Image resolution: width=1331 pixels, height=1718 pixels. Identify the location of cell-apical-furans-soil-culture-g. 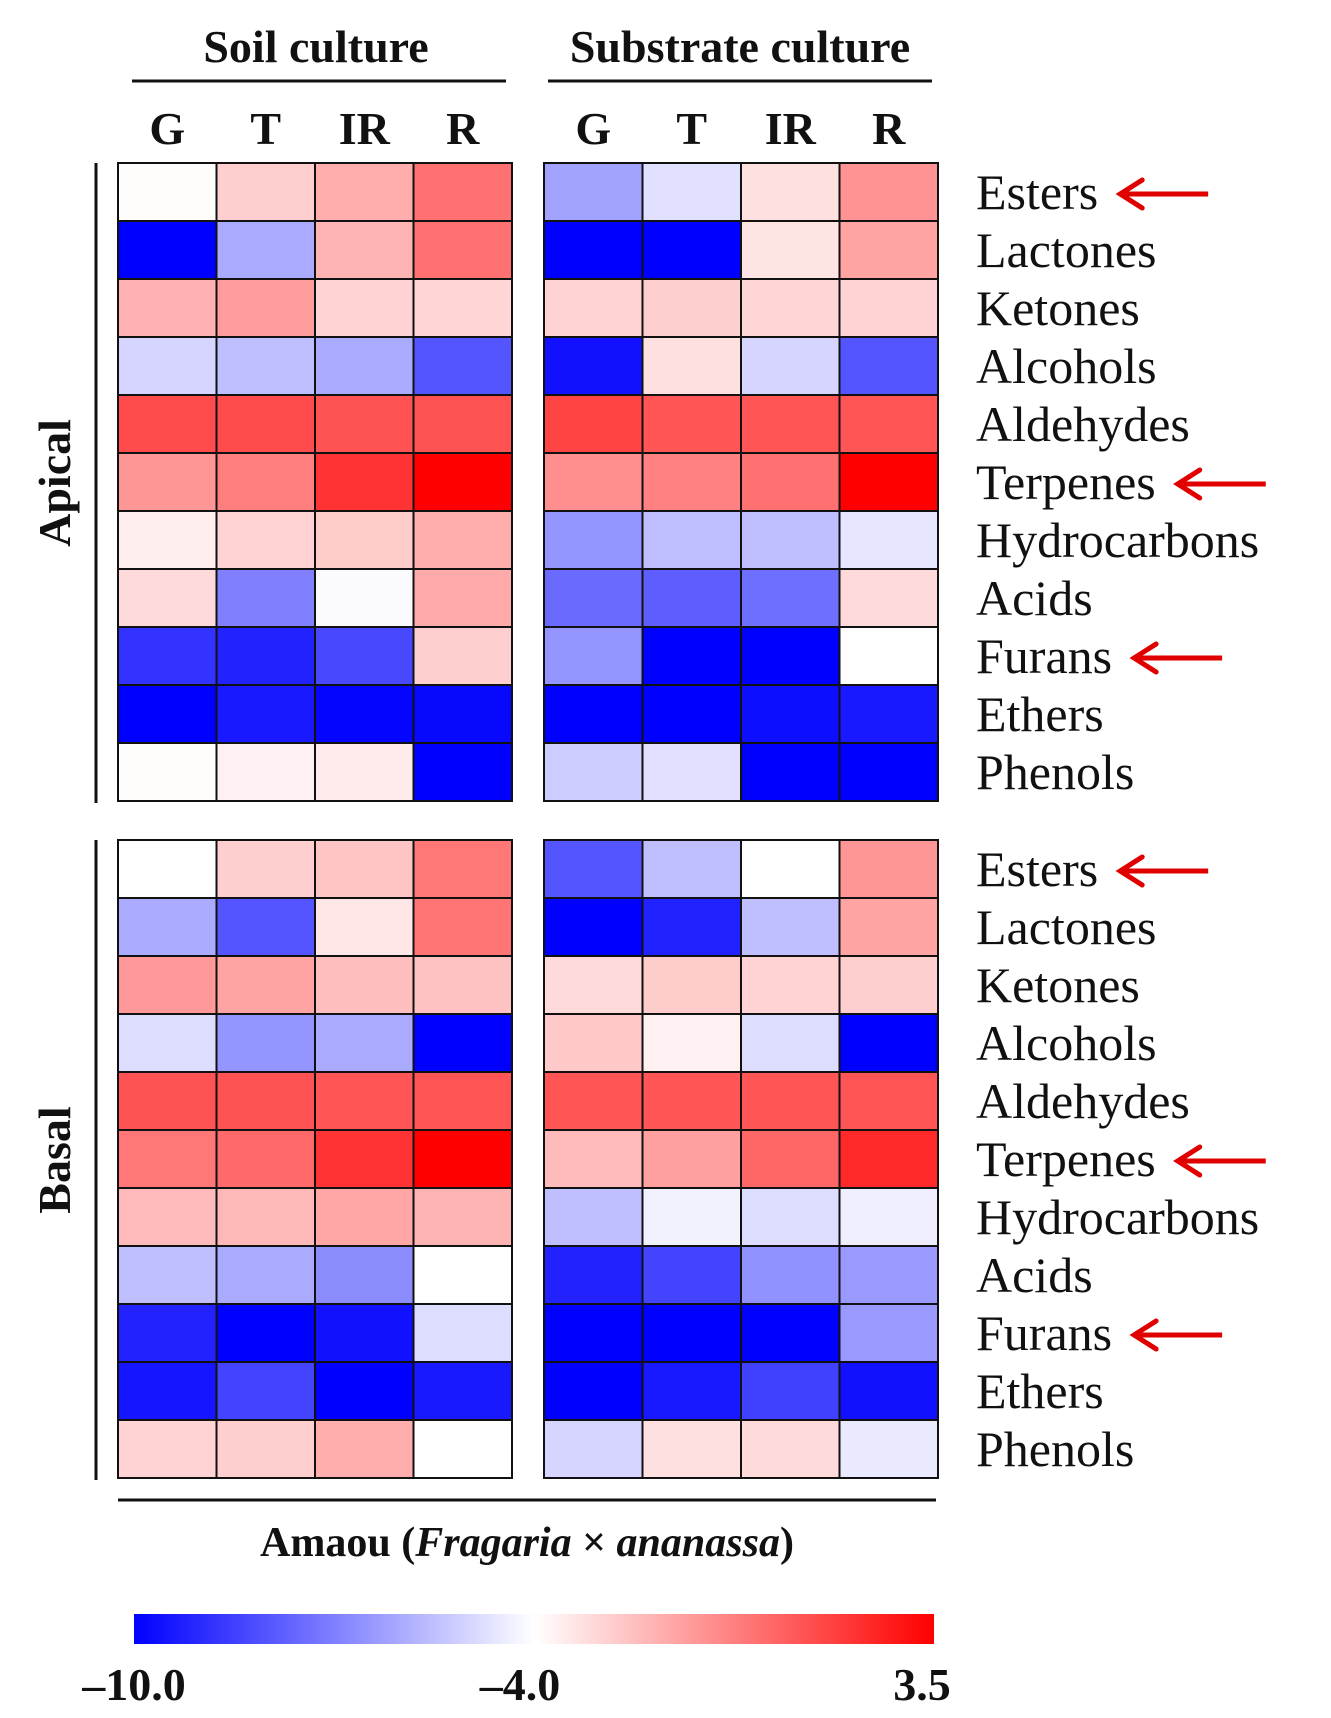
(167, 656).